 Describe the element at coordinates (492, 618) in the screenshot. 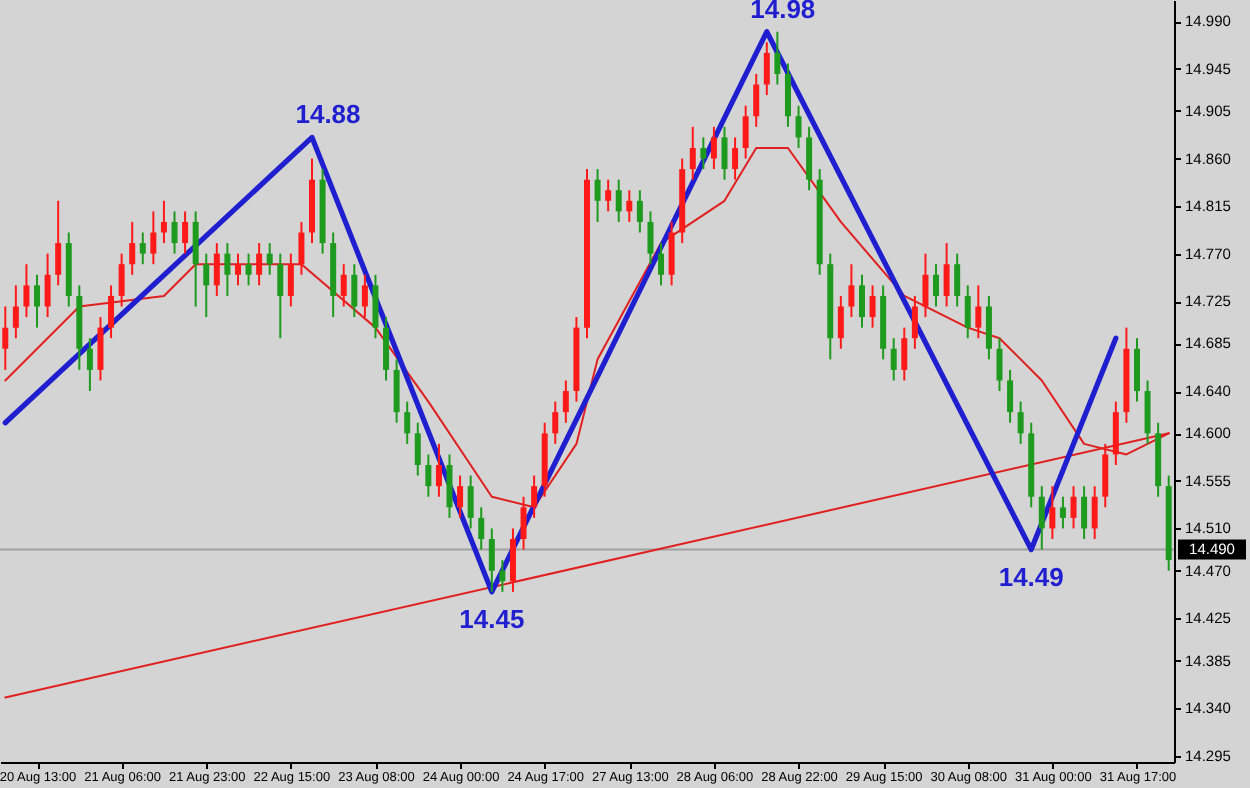

I see `data-label: 14.45` at that location.